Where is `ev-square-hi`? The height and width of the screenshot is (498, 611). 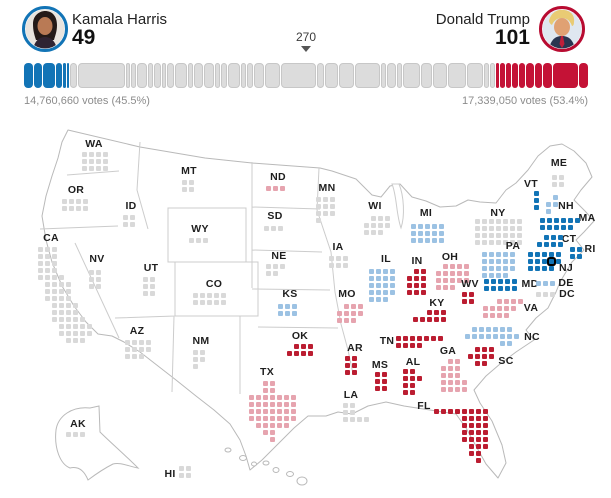
ev-square-hi is located at coordinates (188, 468).